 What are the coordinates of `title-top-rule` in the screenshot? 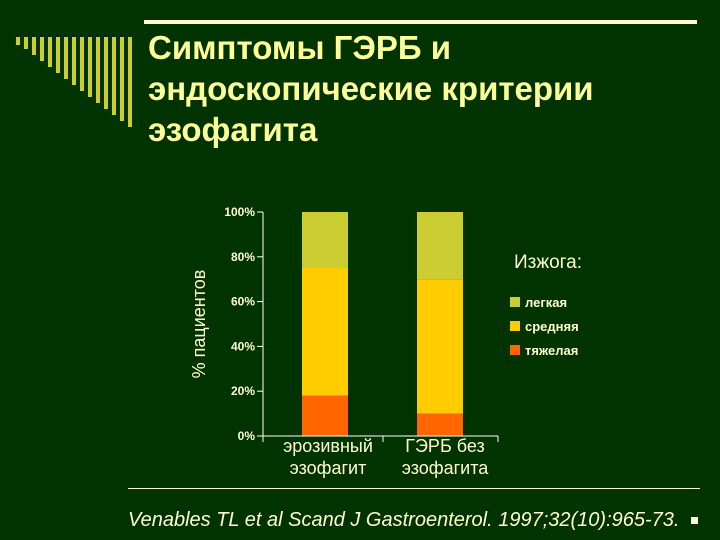 It's located at (420, 22).